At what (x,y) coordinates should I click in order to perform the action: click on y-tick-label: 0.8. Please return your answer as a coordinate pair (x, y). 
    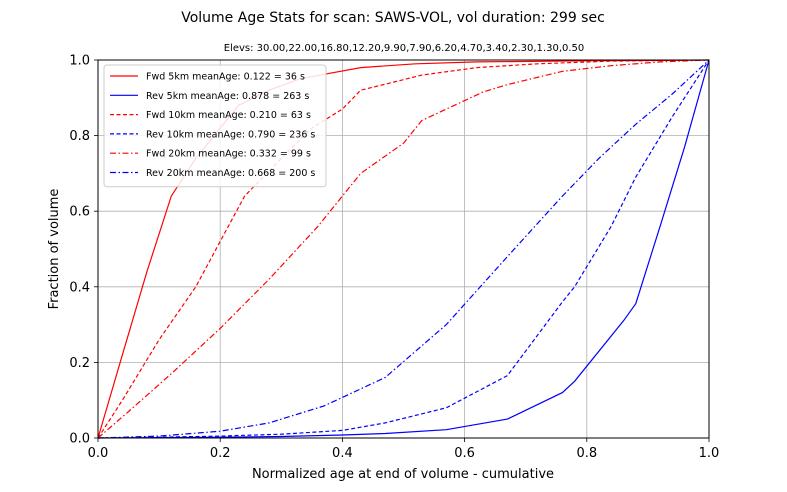
    Looking at the image, I should click on (79, 136).